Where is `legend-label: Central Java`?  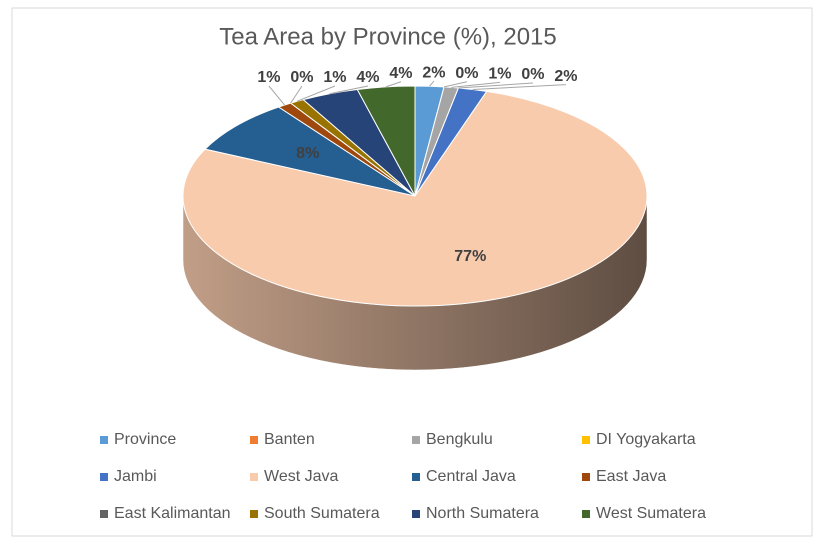 legend-label: Central Java is located at coordinates (471, 476).